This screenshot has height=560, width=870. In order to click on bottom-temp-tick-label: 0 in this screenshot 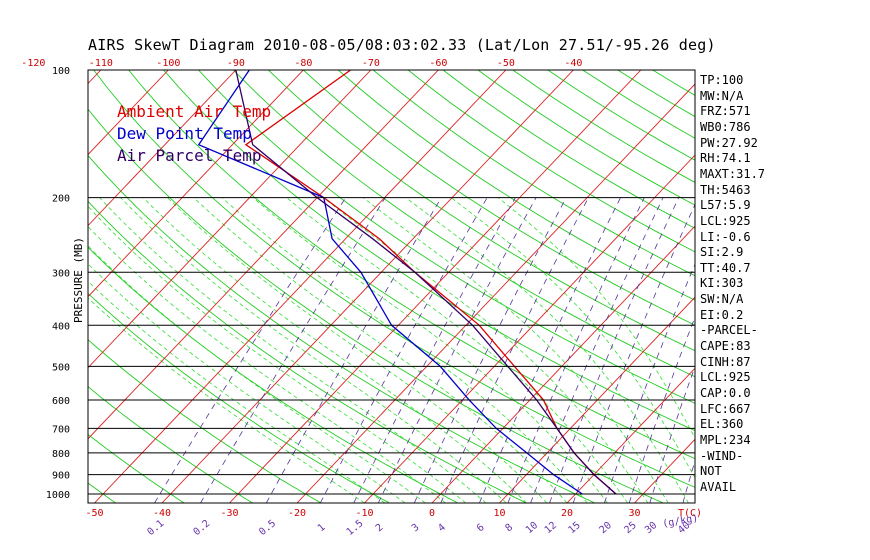, I will do `click(432, 513)`.